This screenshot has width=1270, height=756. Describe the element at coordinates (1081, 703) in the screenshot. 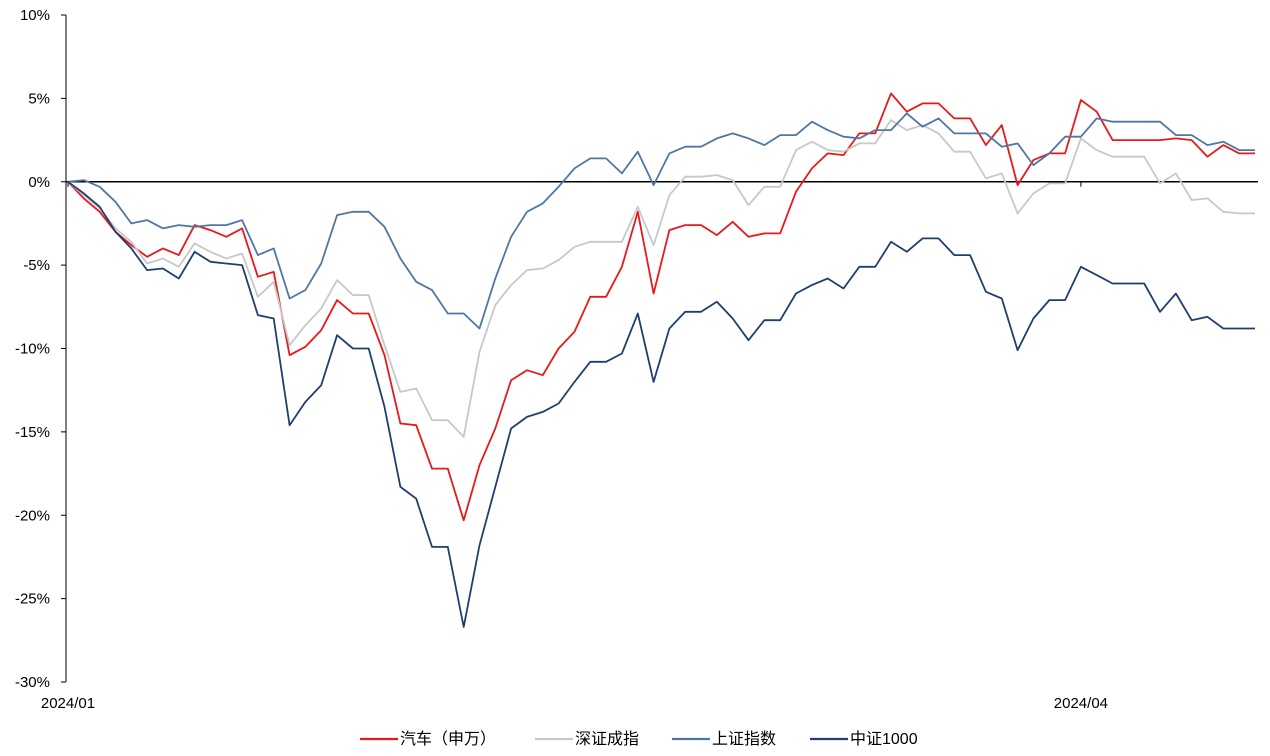

I see `x-tick-label: 2024/04` at that location.